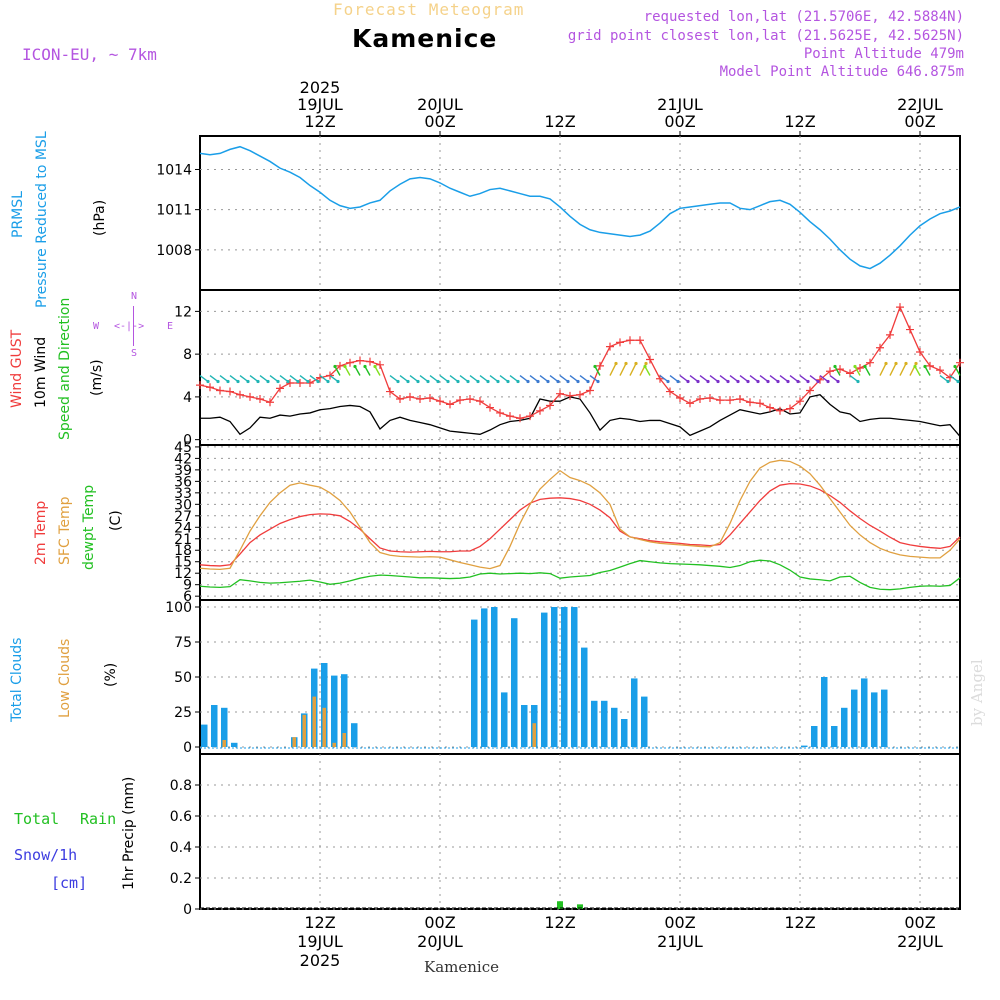  What do you see at coordinates (320, 104) in the screenshot?
I see `top-time-label: 19JUL` at bounding box center [320, 104].